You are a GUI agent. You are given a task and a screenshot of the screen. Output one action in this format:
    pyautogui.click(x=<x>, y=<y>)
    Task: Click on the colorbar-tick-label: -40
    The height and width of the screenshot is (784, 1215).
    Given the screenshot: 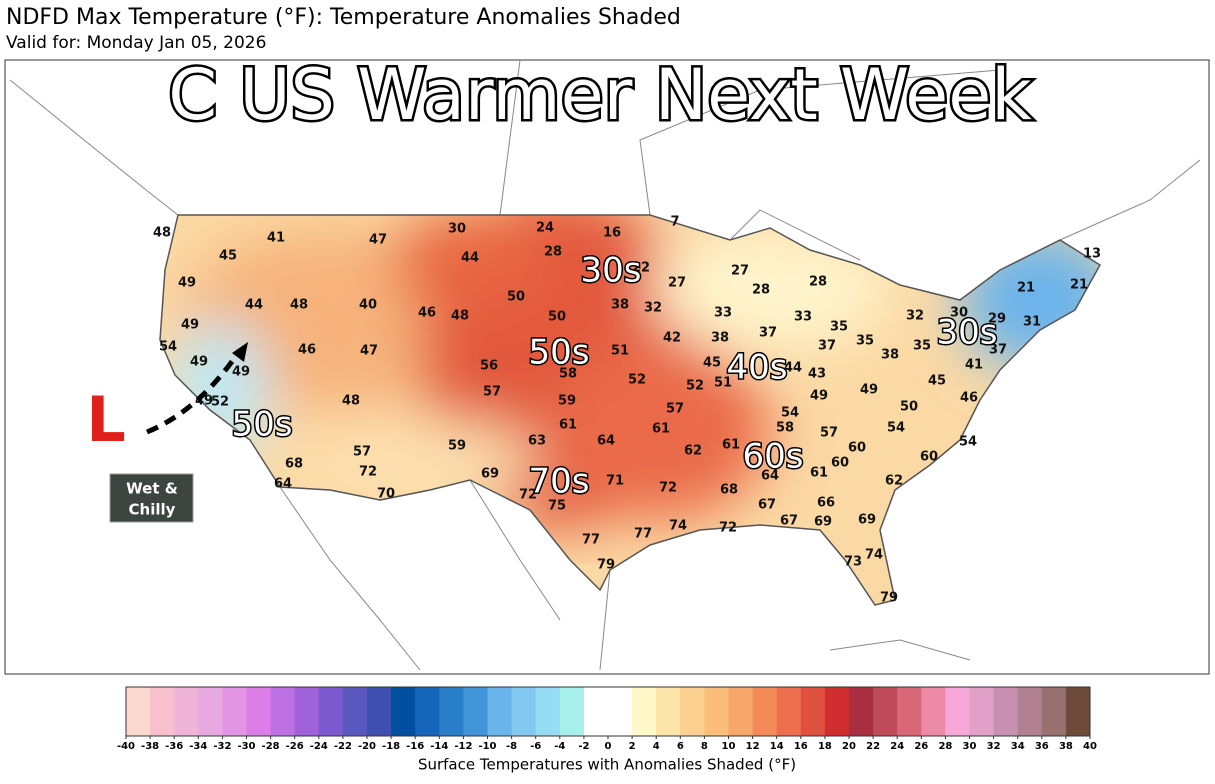 What is the action you would take?
    pyautogui.click(x=126, y=746)
    